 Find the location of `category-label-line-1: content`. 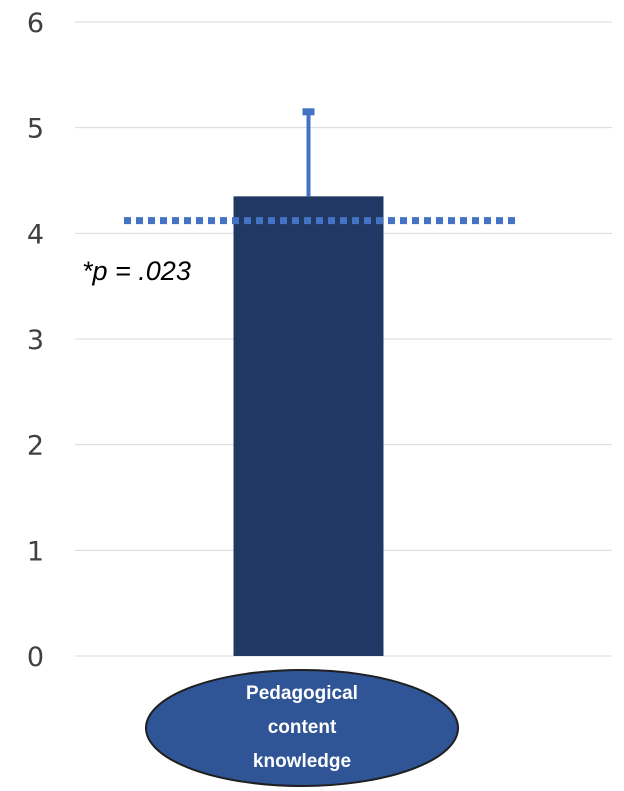

category-label-line-1: content is located at coordinates (302, 727).